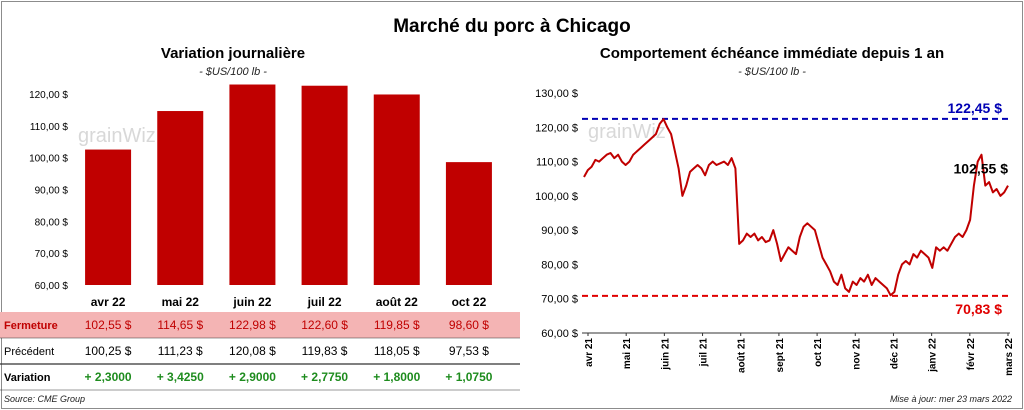  What do you see at coordinates (233, 53) in the screenshot?
I see `left-chart-subtitle: Variation journalière` at bounding box center [233, 53].